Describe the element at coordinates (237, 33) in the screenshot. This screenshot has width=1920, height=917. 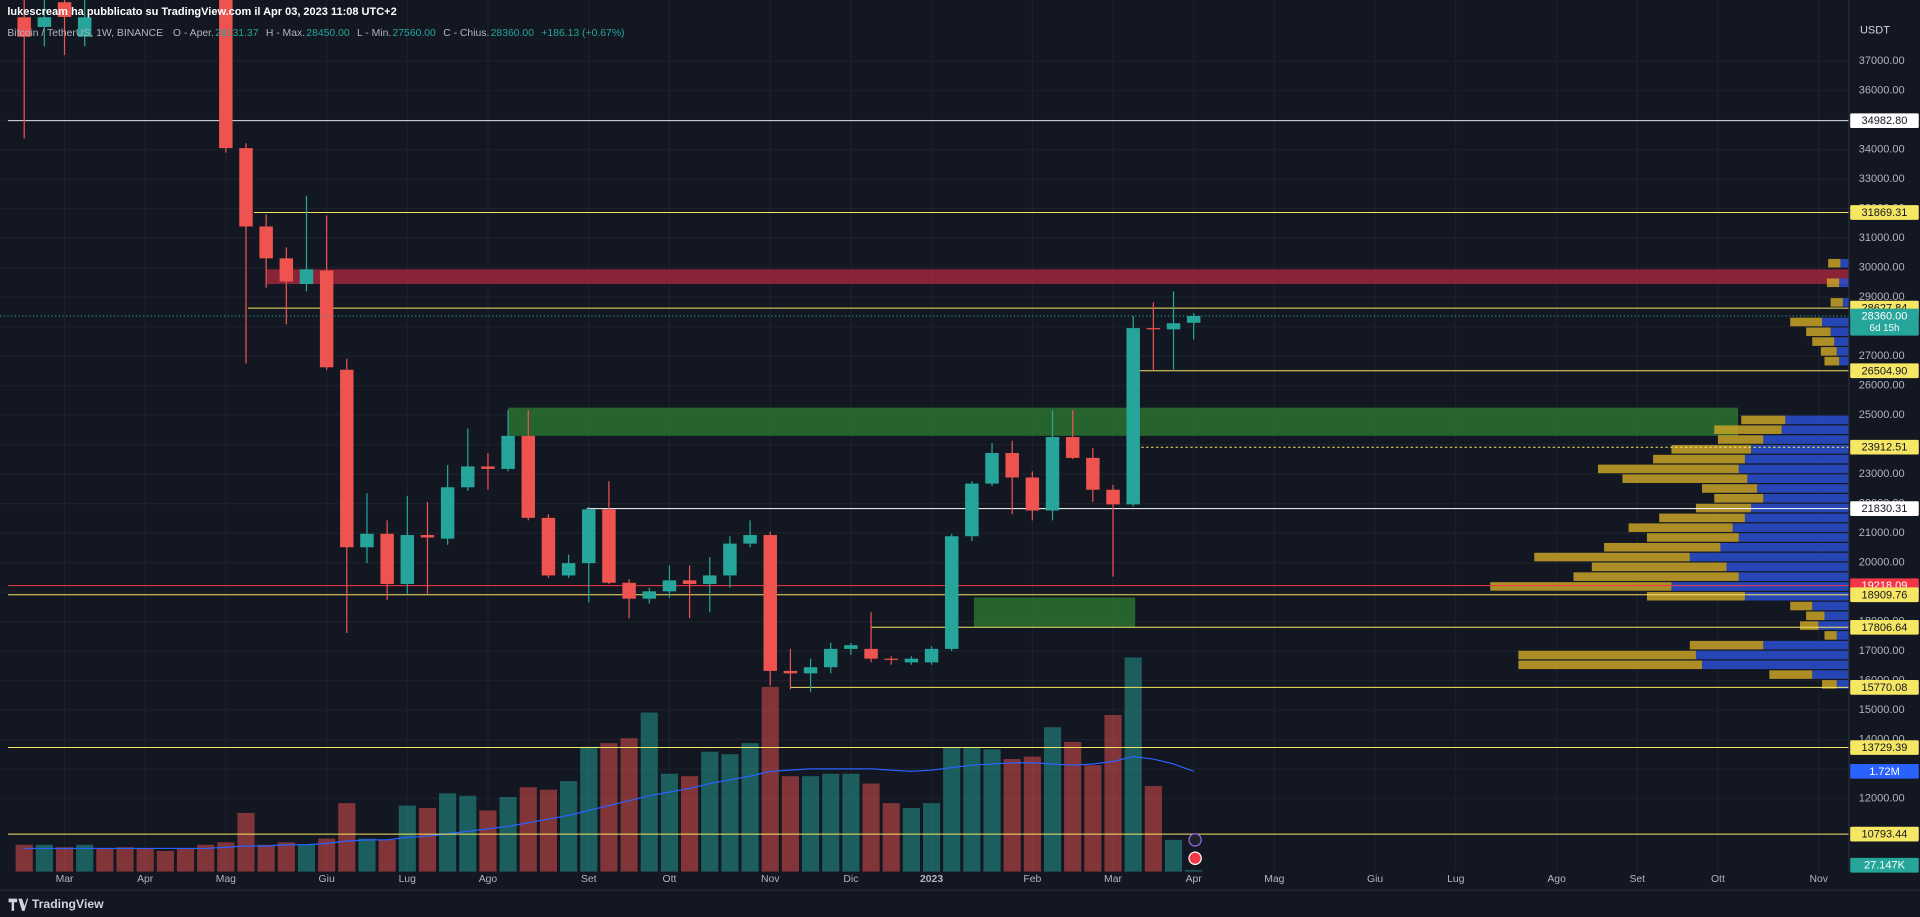
I see `legend-text: 28131.37` at that location.